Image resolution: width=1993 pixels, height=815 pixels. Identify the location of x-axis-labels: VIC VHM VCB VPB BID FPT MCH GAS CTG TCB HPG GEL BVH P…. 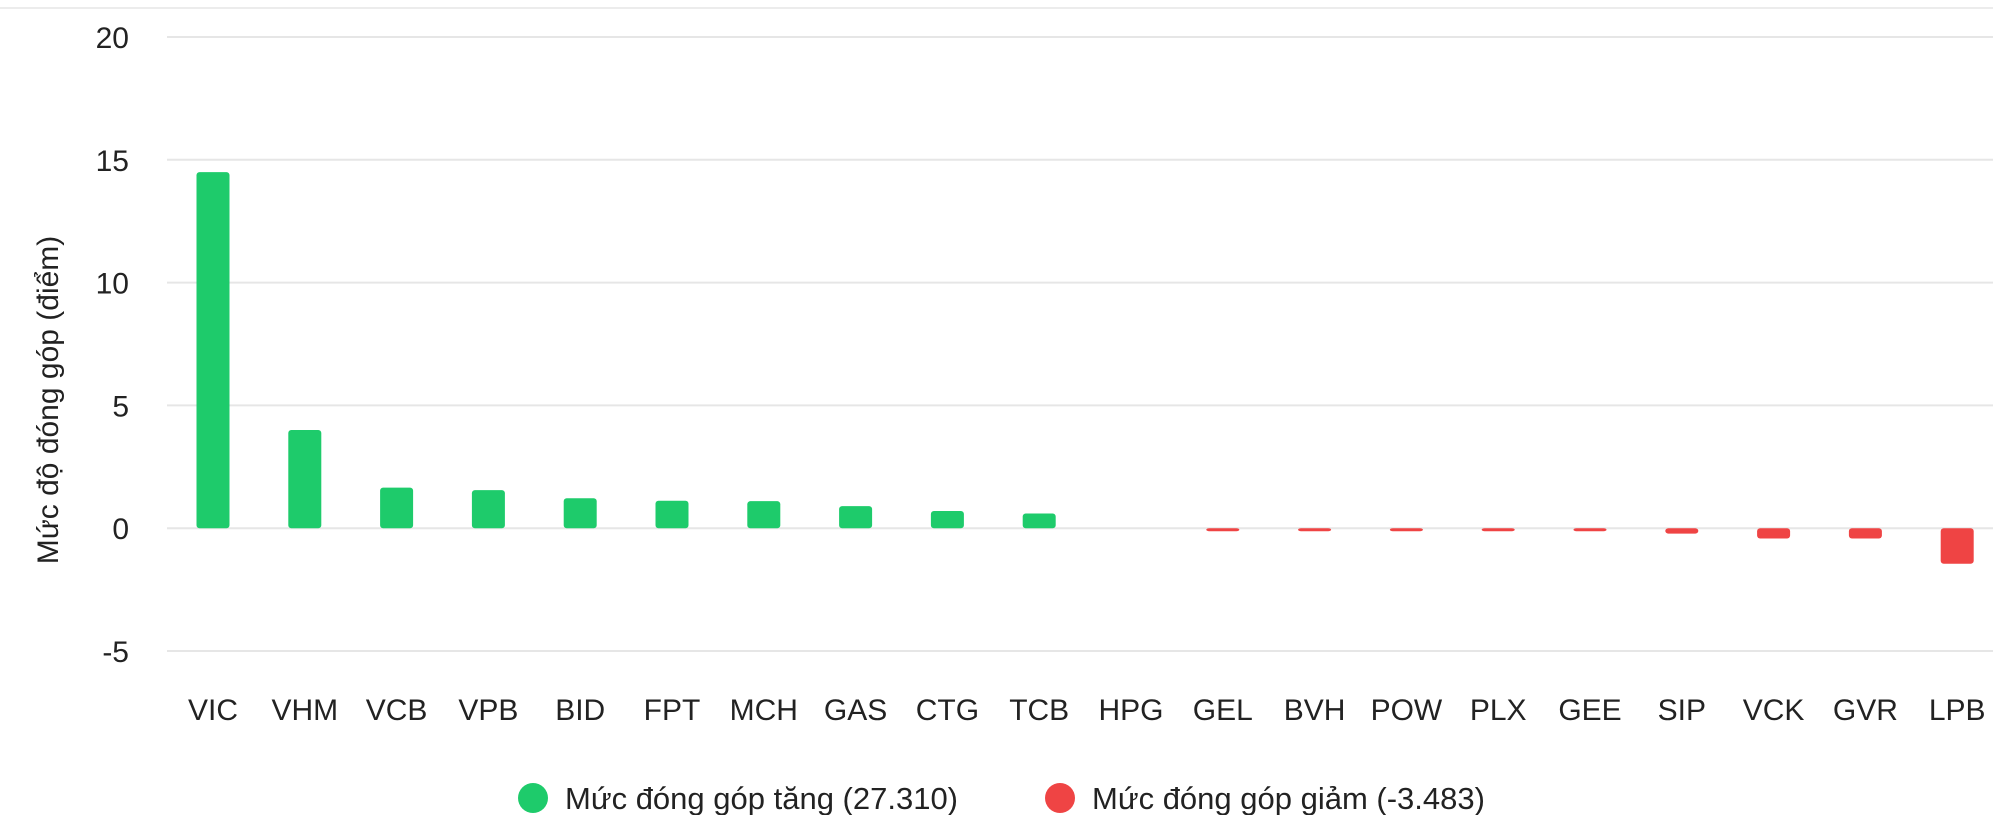
(1087, 710).